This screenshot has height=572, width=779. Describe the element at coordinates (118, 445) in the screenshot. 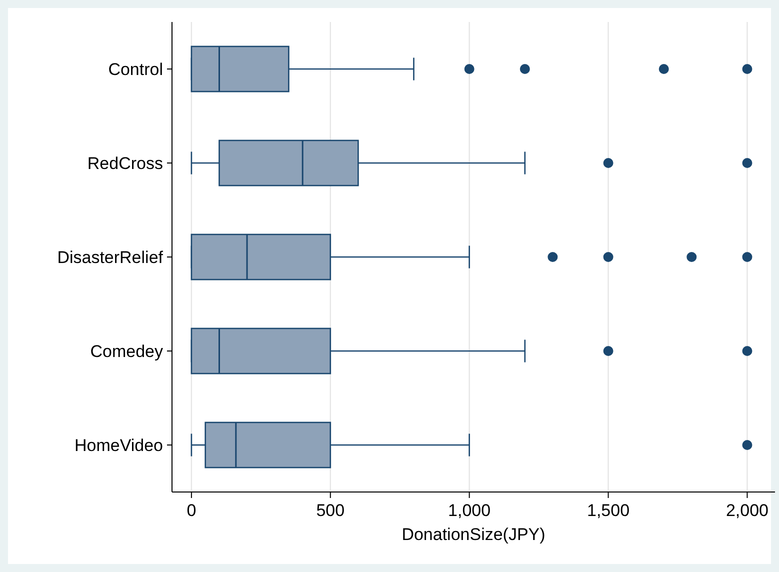

I see `y-tick-label: HomeVideo` at that location.